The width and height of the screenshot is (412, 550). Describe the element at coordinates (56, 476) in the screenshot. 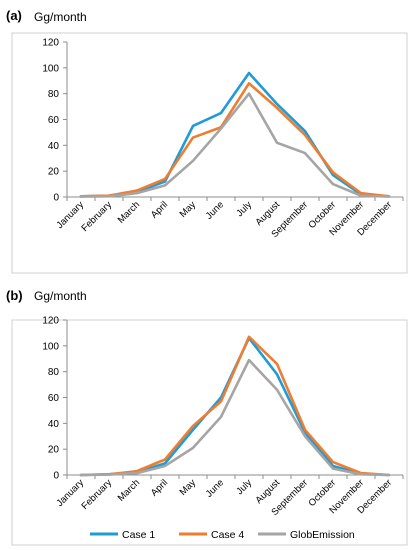

I see `chart-b-y-tick-label: 0` at that location.